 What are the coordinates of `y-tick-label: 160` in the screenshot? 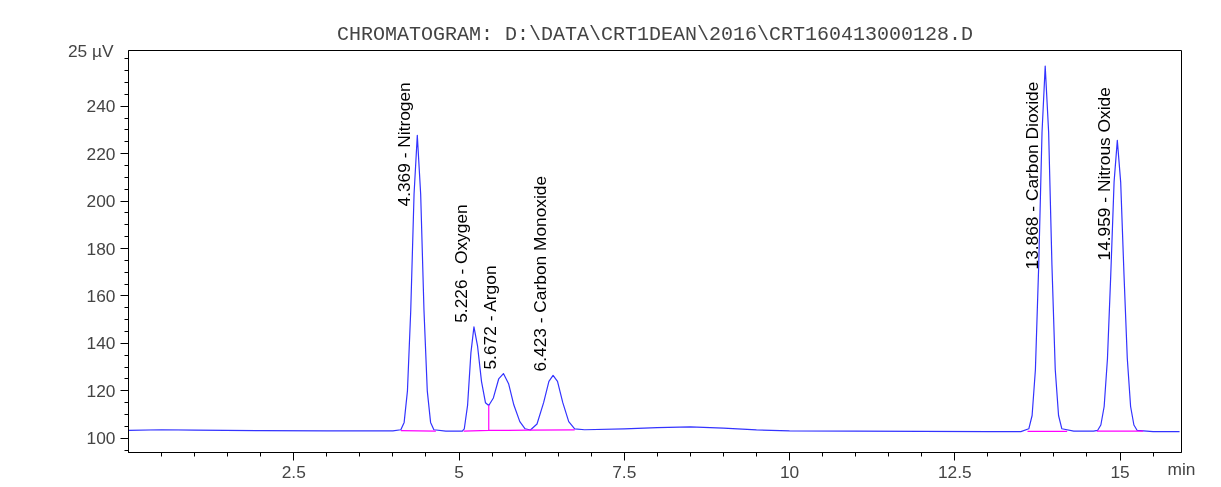 It's located at (101, 295).